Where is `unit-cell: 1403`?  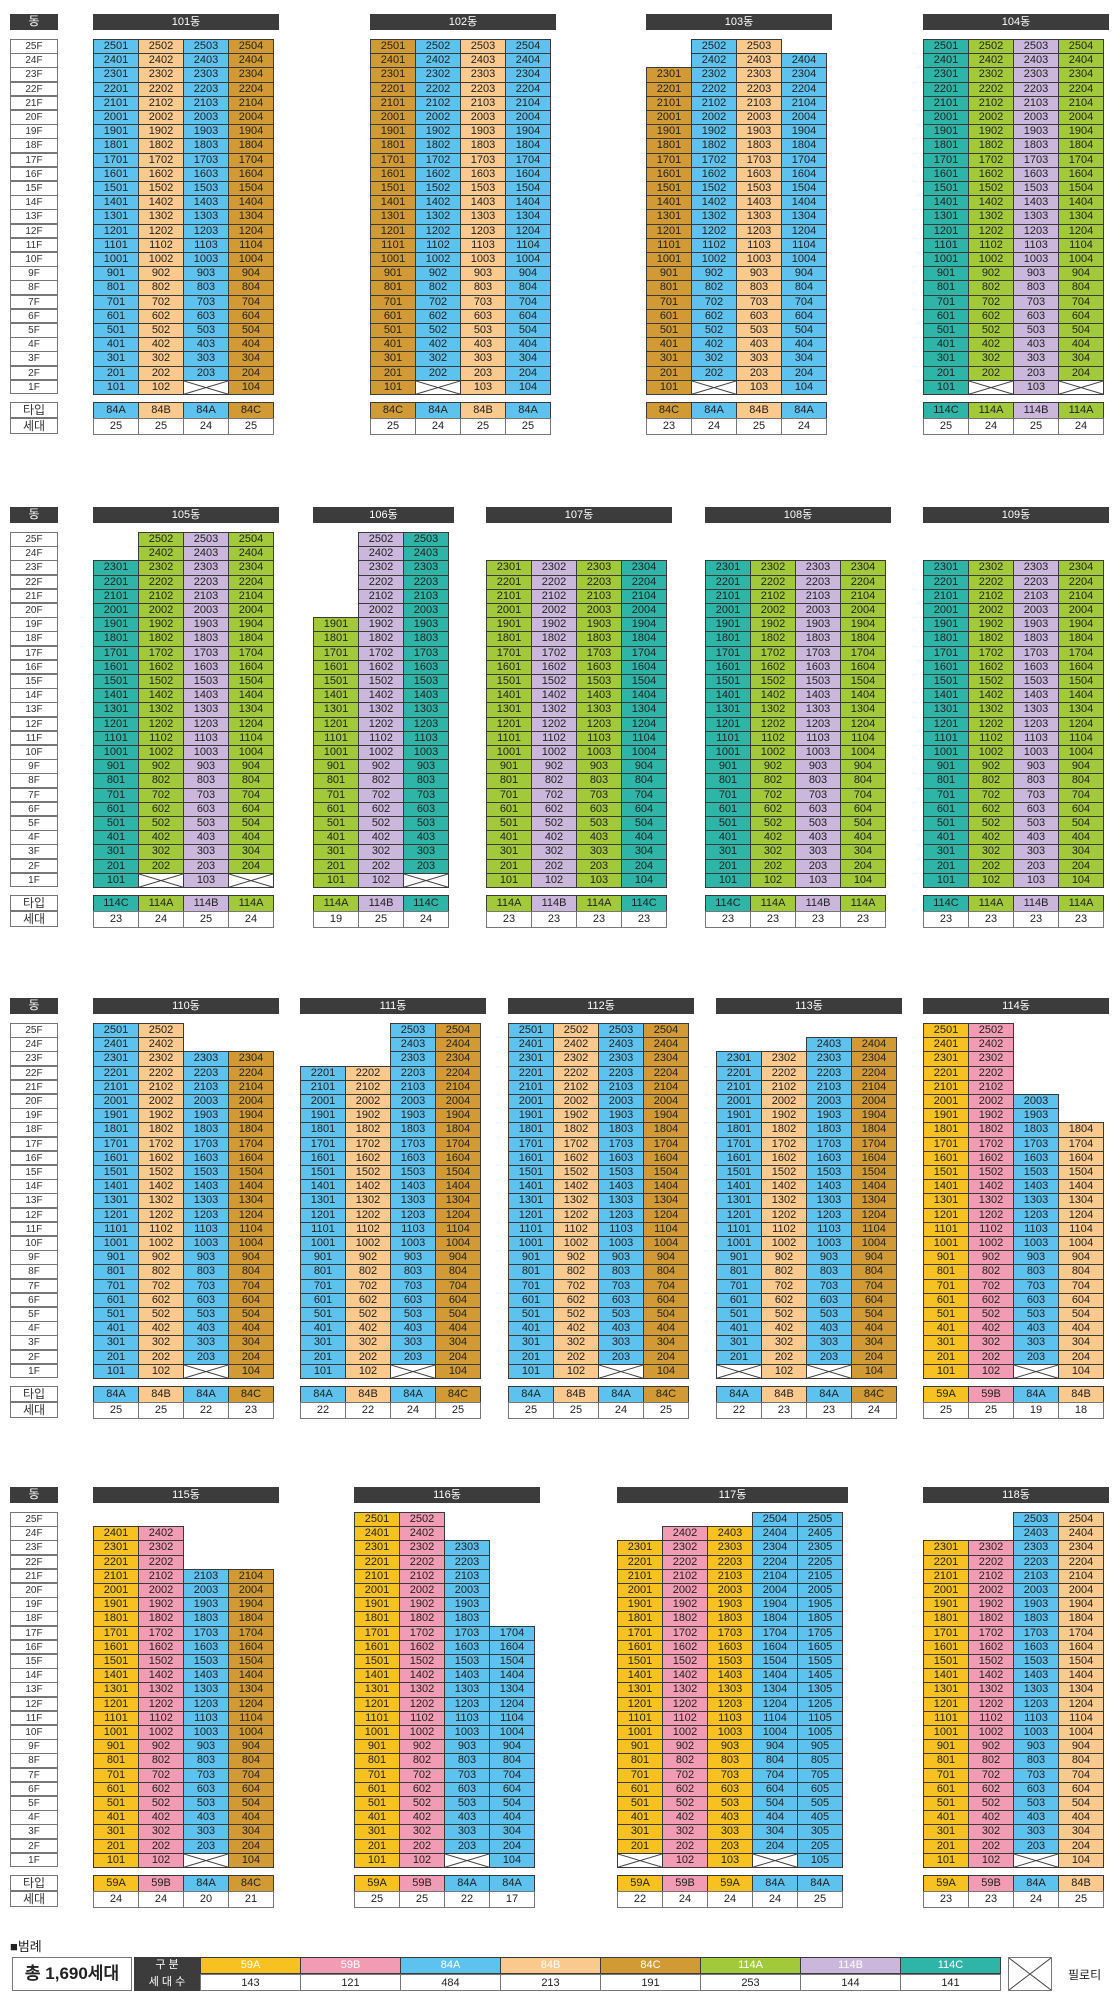
unit-cell: 1403 is located at coordinates (206, 203).